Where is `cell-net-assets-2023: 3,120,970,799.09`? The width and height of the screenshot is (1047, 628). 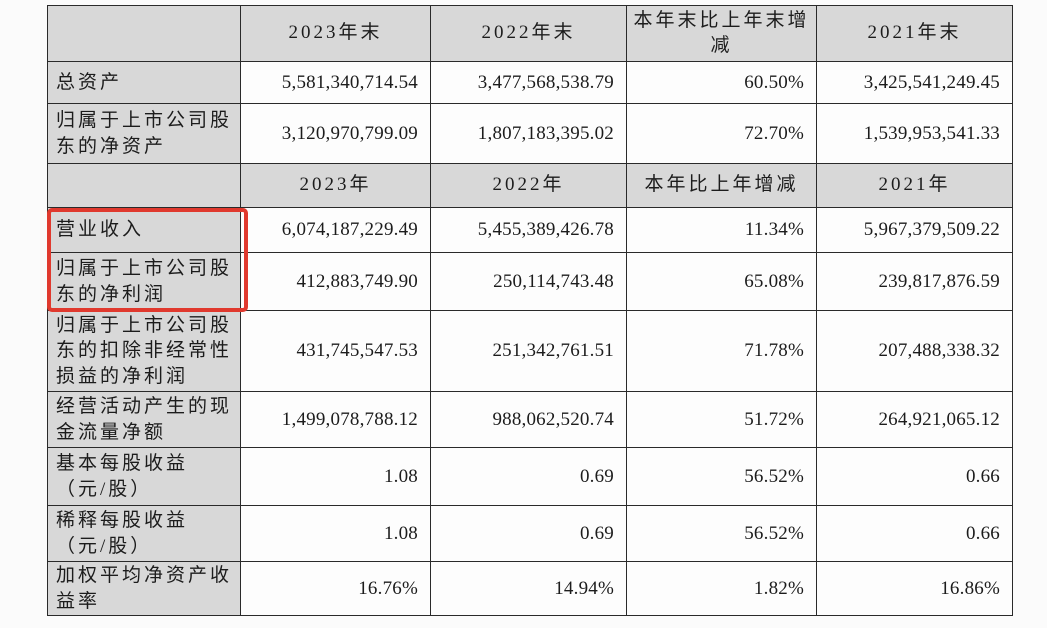 cell-net-assets-2023: 3,120,970,799.09 is located at coordinates (335, 133).